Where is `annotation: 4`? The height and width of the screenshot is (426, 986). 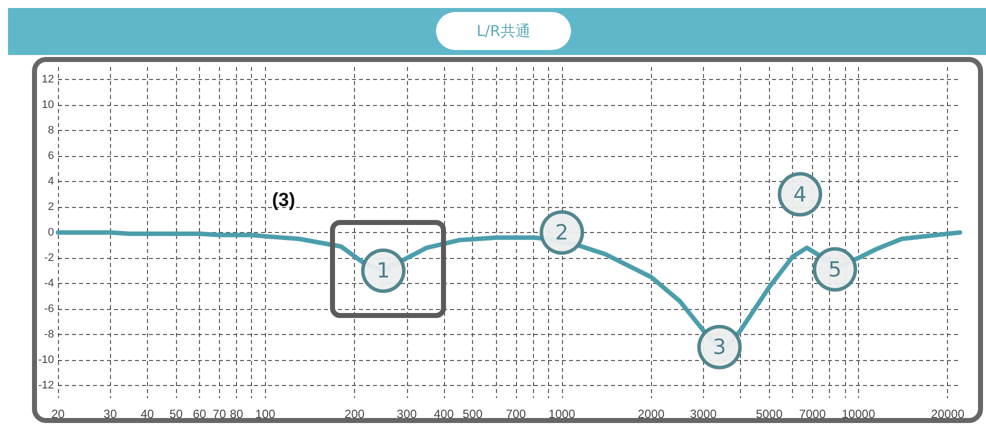 annotation: 4 is located at coordinates (800, 194).